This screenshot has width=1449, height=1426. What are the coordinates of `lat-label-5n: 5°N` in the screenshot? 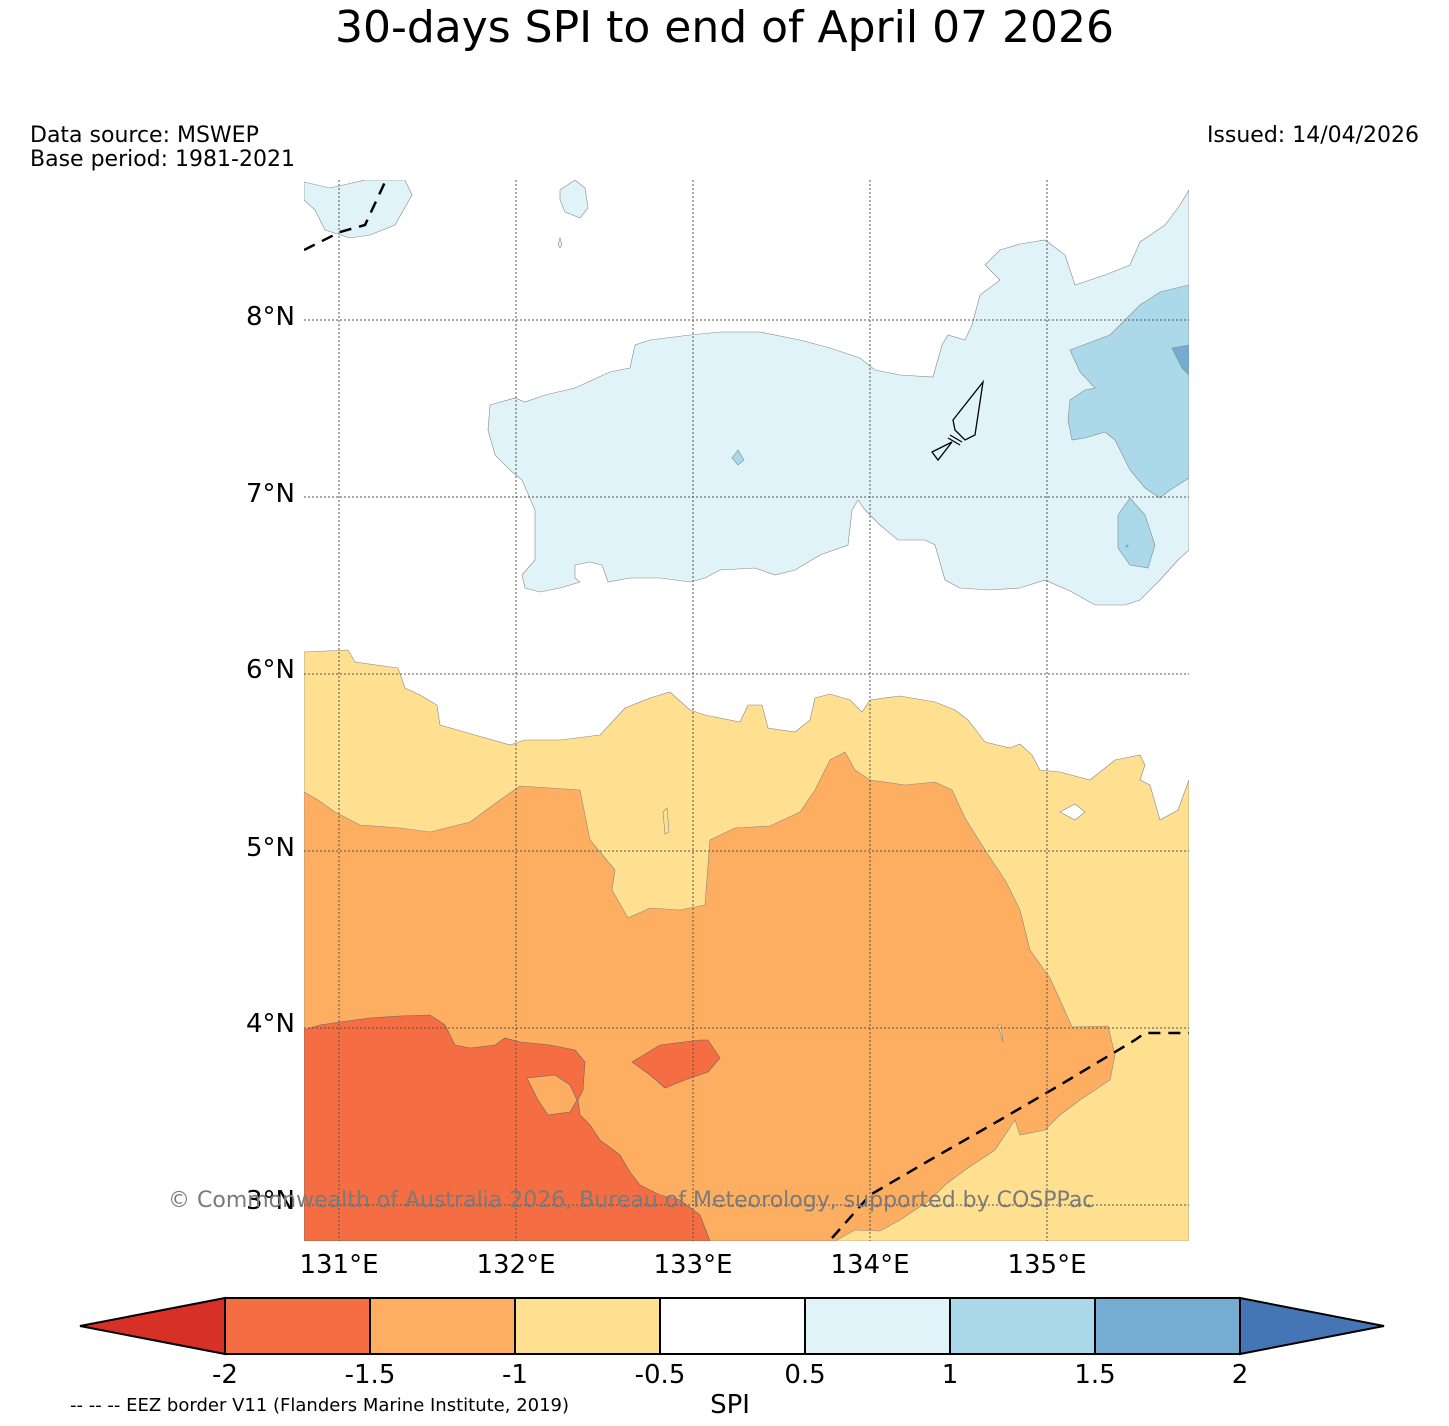 It's located at (270, 848).